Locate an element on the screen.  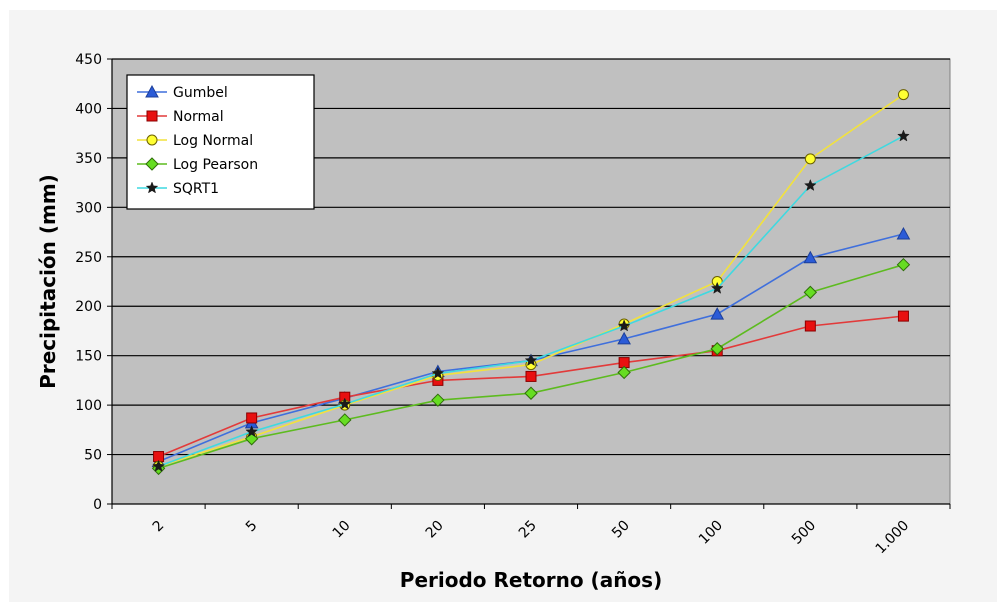
y-tick-label: 350 is located at coordinates (88, 159).